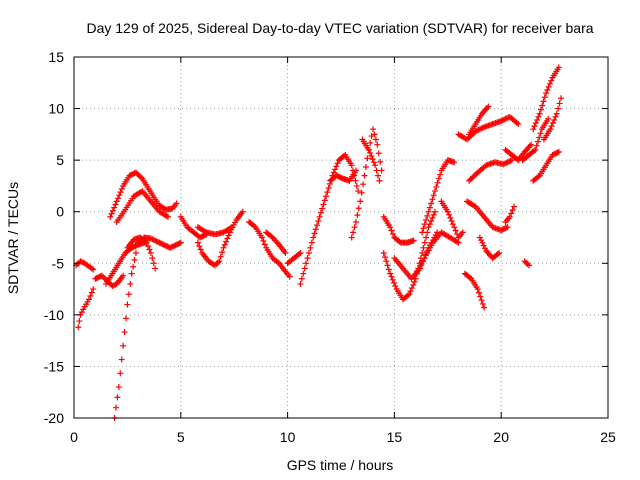 The width and height of the screenshot is (640, 480). Describe the element at coordinates (395, 437) in the screenshot. I see `x-tick-label: 15` at that location.